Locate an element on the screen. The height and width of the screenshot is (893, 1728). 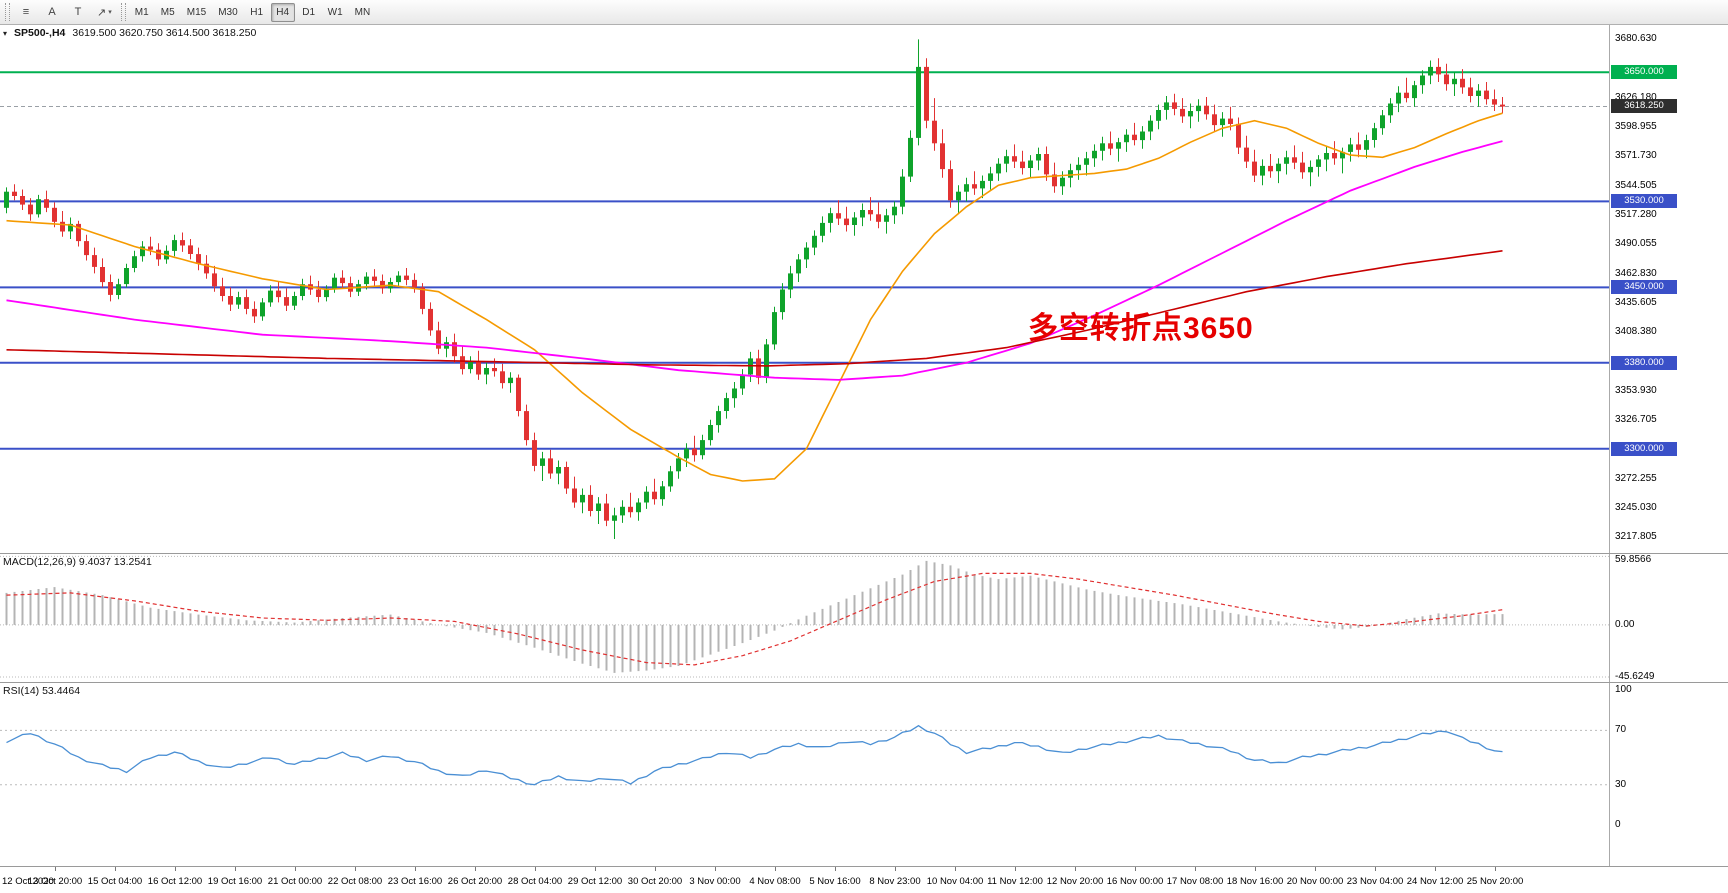
timeframe-button-H4: H4 is located at coordinates (282, 12).